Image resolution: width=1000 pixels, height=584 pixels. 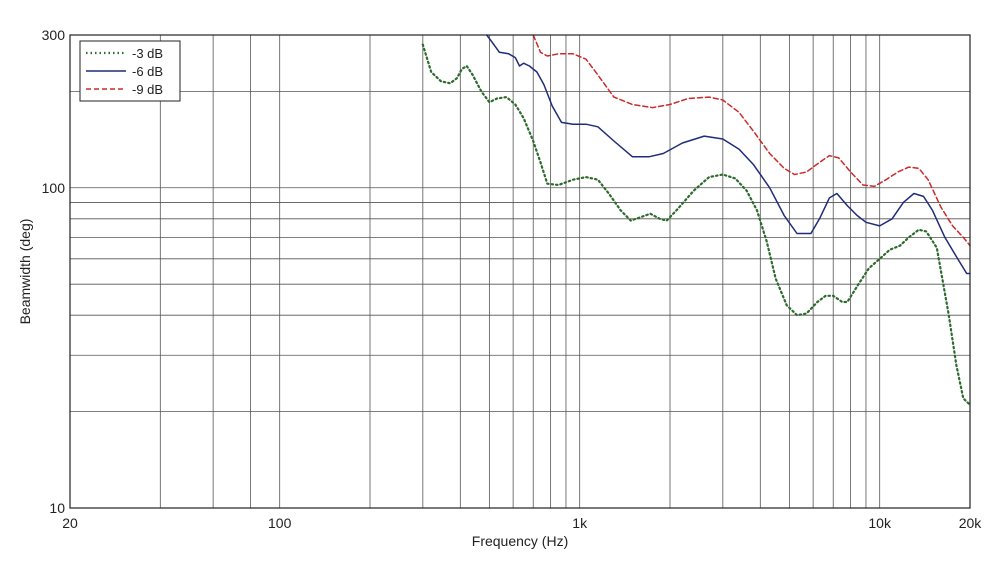 I want to click on x-tick-labels: 20 100 1k 10k 20k, so click(x=522, y=523).